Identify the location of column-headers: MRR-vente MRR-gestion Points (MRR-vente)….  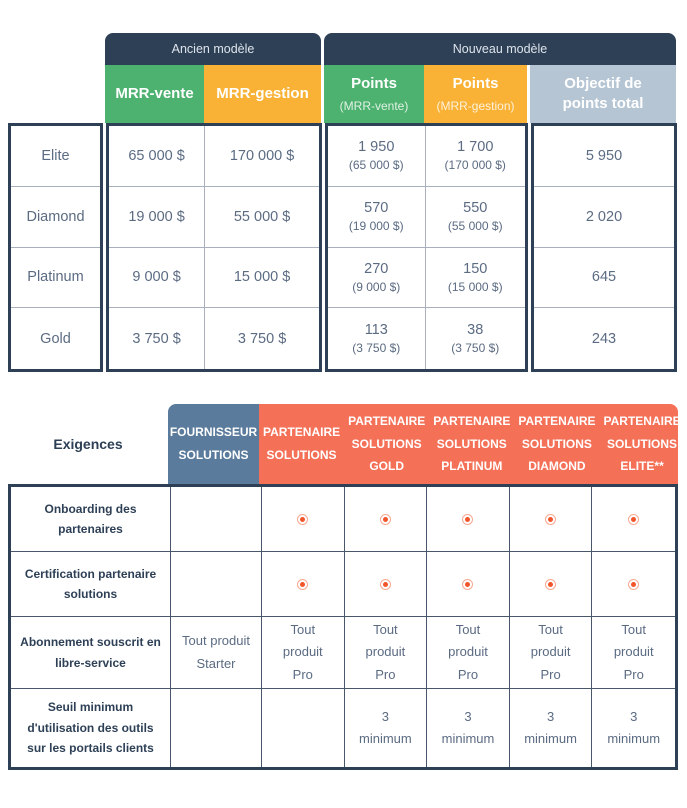
(342, 94).